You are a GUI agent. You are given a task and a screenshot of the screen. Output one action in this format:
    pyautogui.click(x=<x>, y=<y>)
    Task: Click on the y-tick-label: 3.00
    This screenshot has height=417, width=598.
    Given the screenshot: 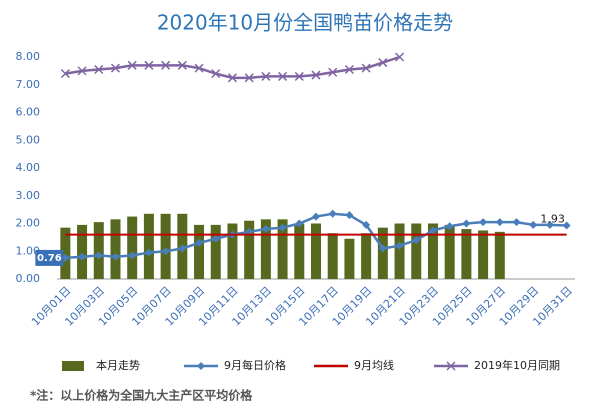 What is the action you would take?
    pyautogui.click(x=28, y=195)
    